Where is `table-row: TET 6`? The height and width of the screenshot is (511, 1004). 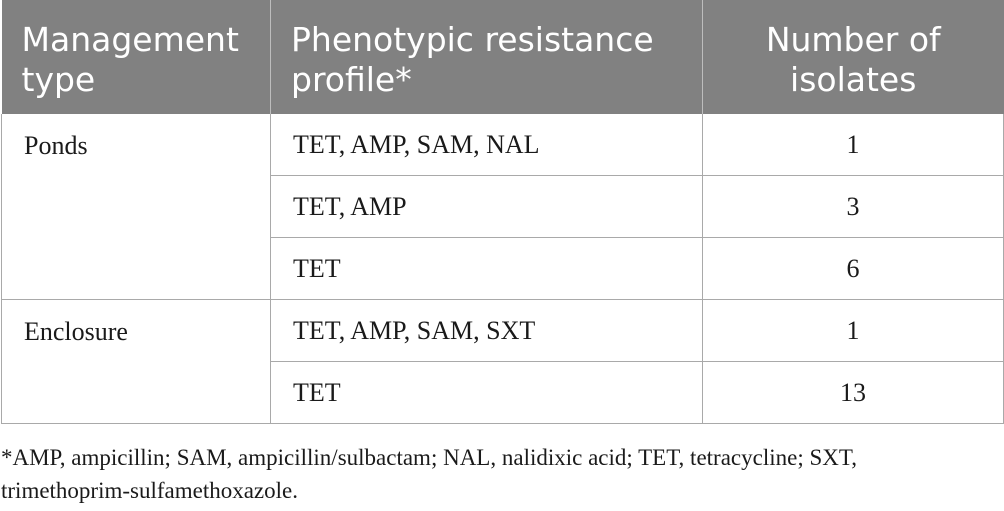
table-row: TET 6 is located at coordinates (503, 268).